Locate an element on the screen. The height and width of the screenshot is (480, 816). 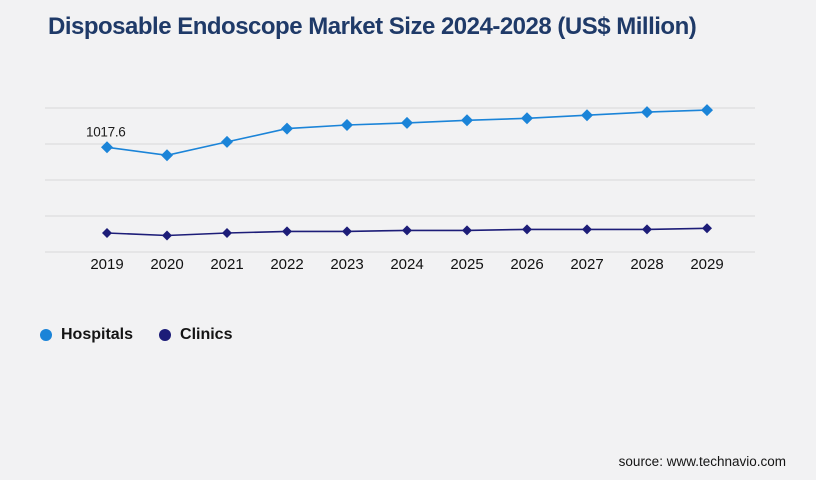
data-point-clinics-2023 is located at coordinates (347, 231).